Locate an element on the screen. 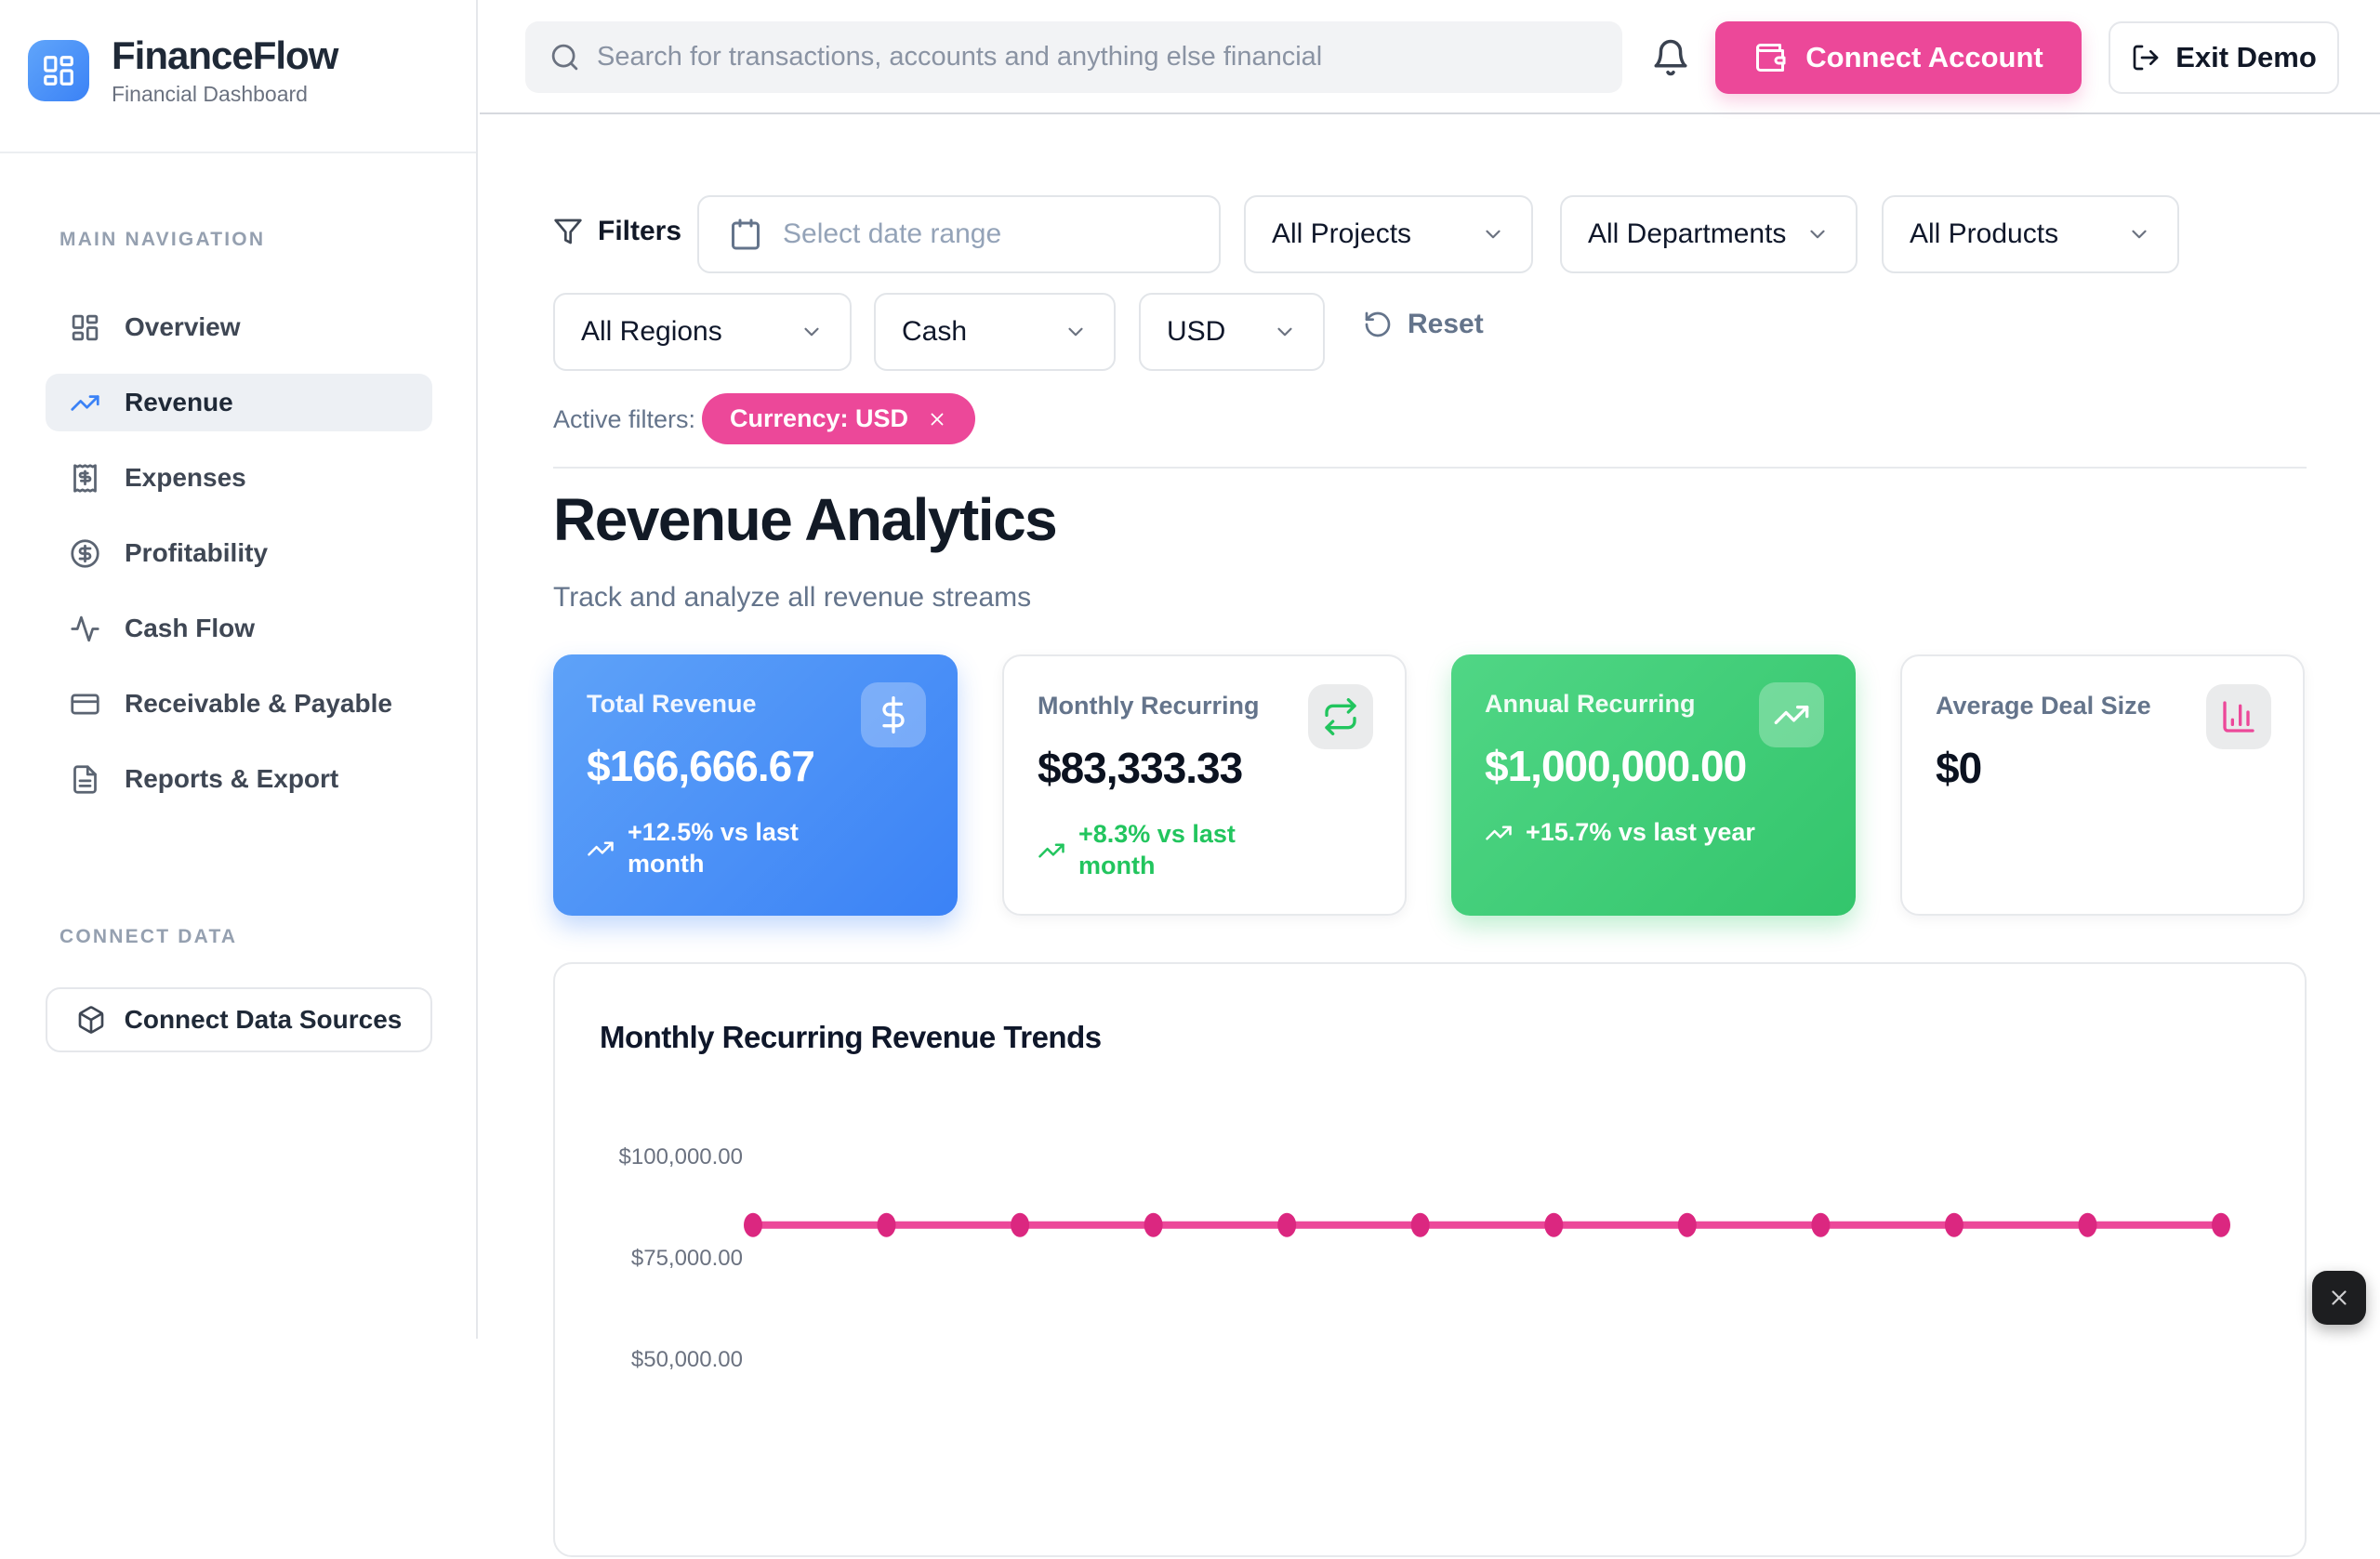  payment-method-select-value: Cash is located at coordinates (934, 332).